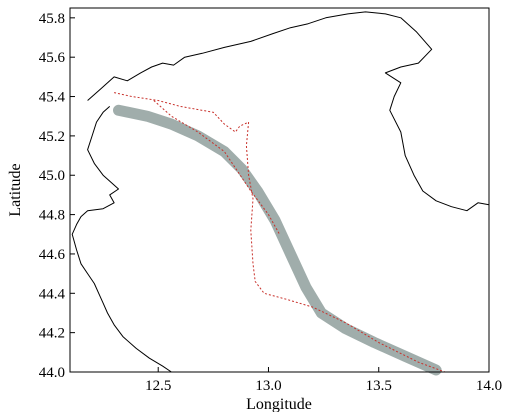  What do you see at coordinates (52, 176) in the screenshot?
I see `y-tick-label: 45.0` at bounding box center [52, 176].